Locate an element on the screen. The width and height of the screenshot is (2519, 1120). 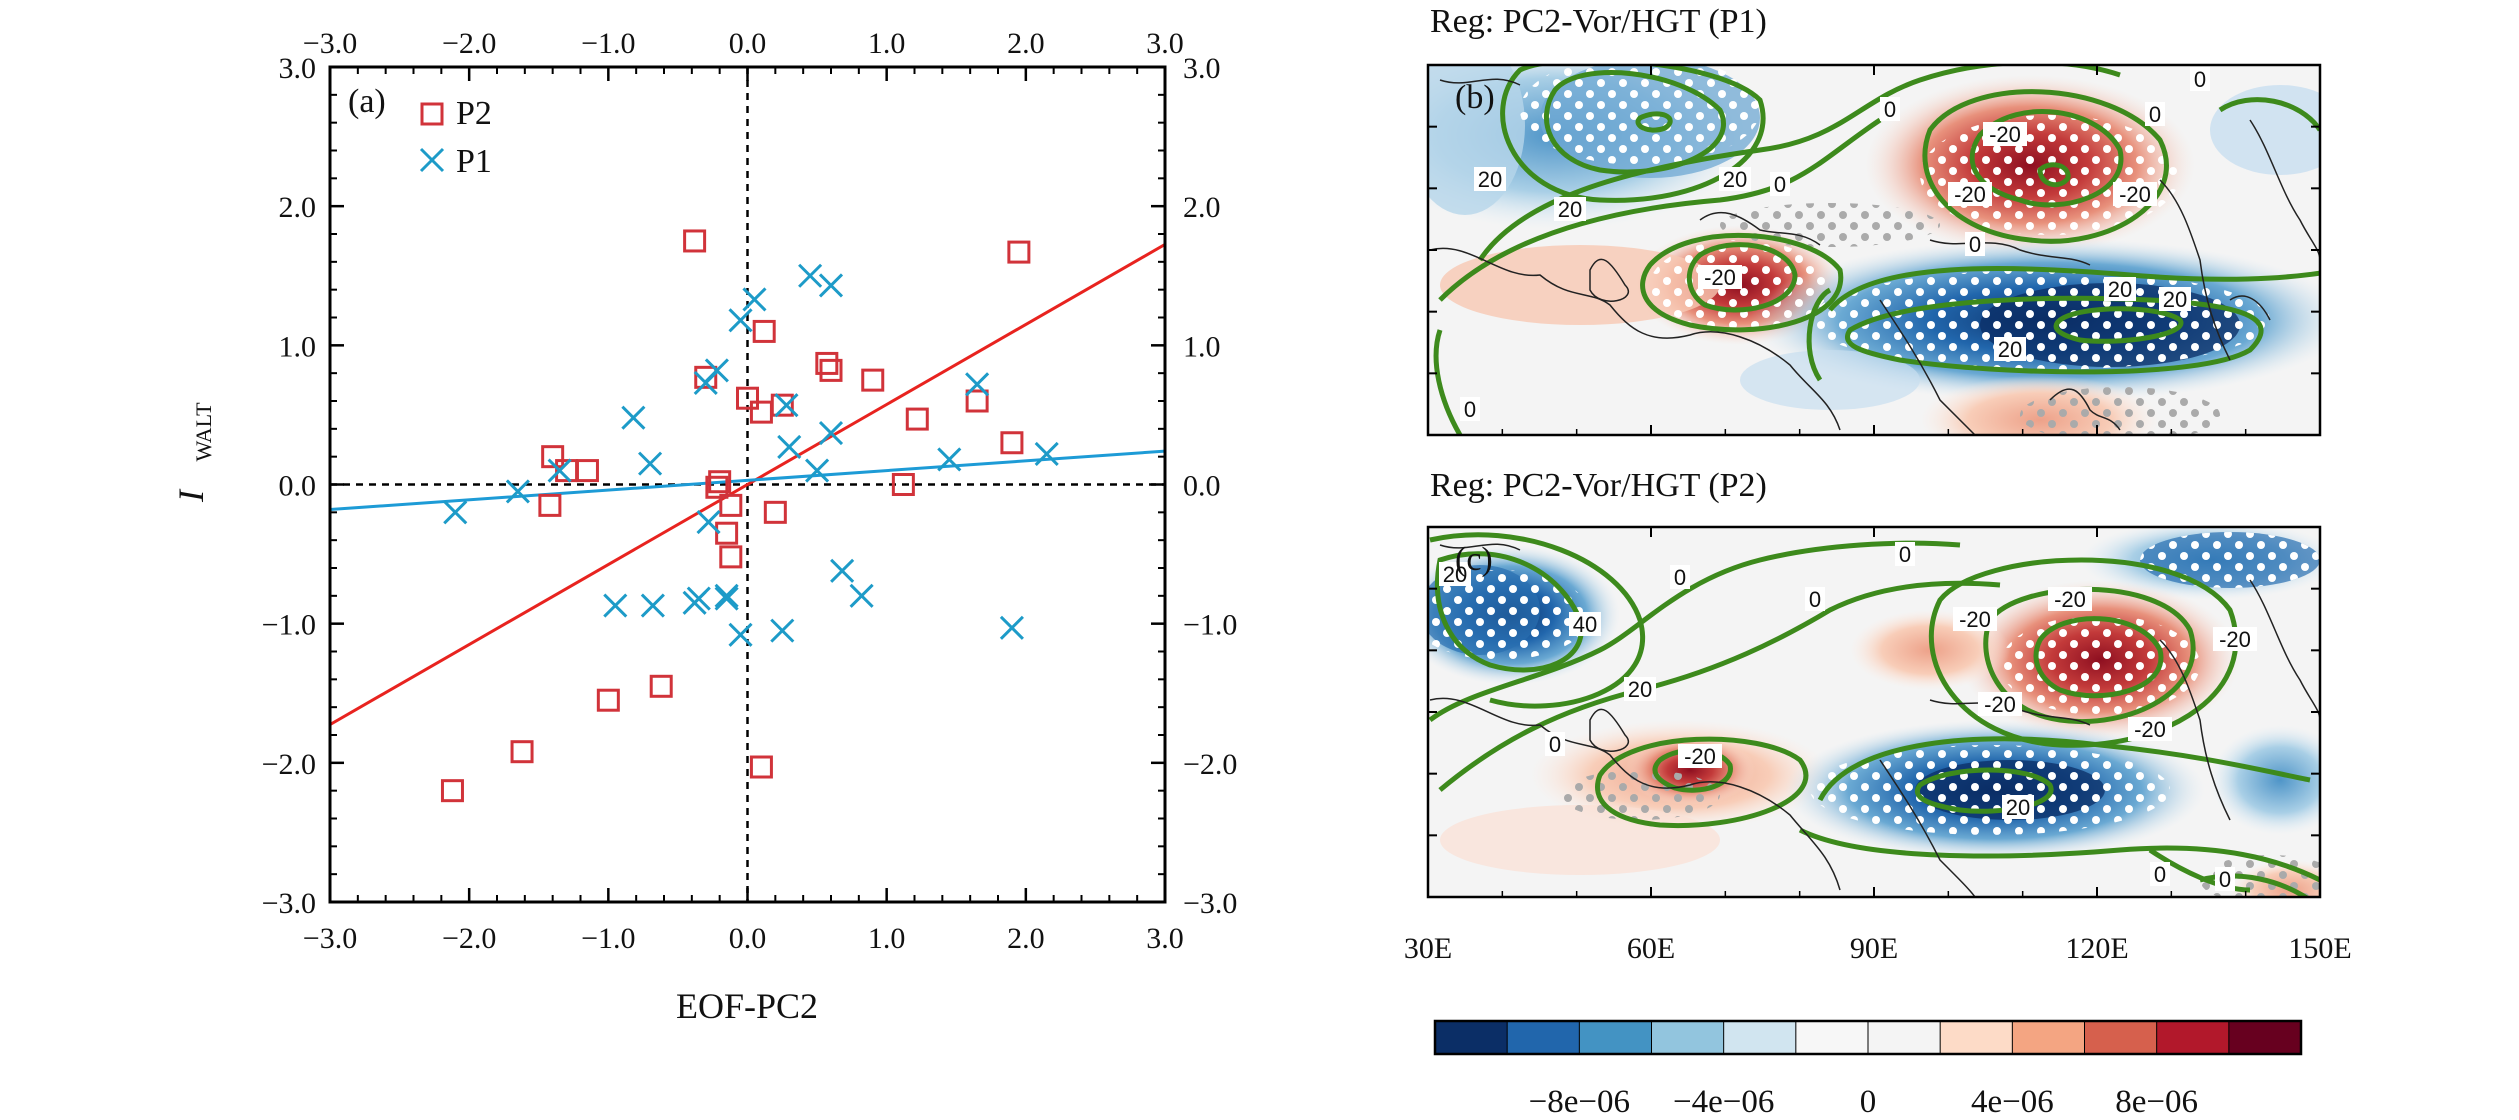
coastlines is located at coordinates (1874, 256).